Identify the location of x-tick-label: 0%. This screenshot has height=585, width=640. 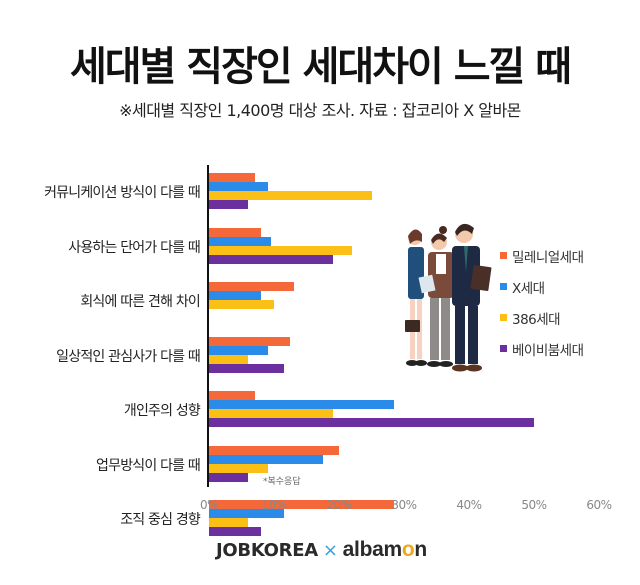
(209, 505).